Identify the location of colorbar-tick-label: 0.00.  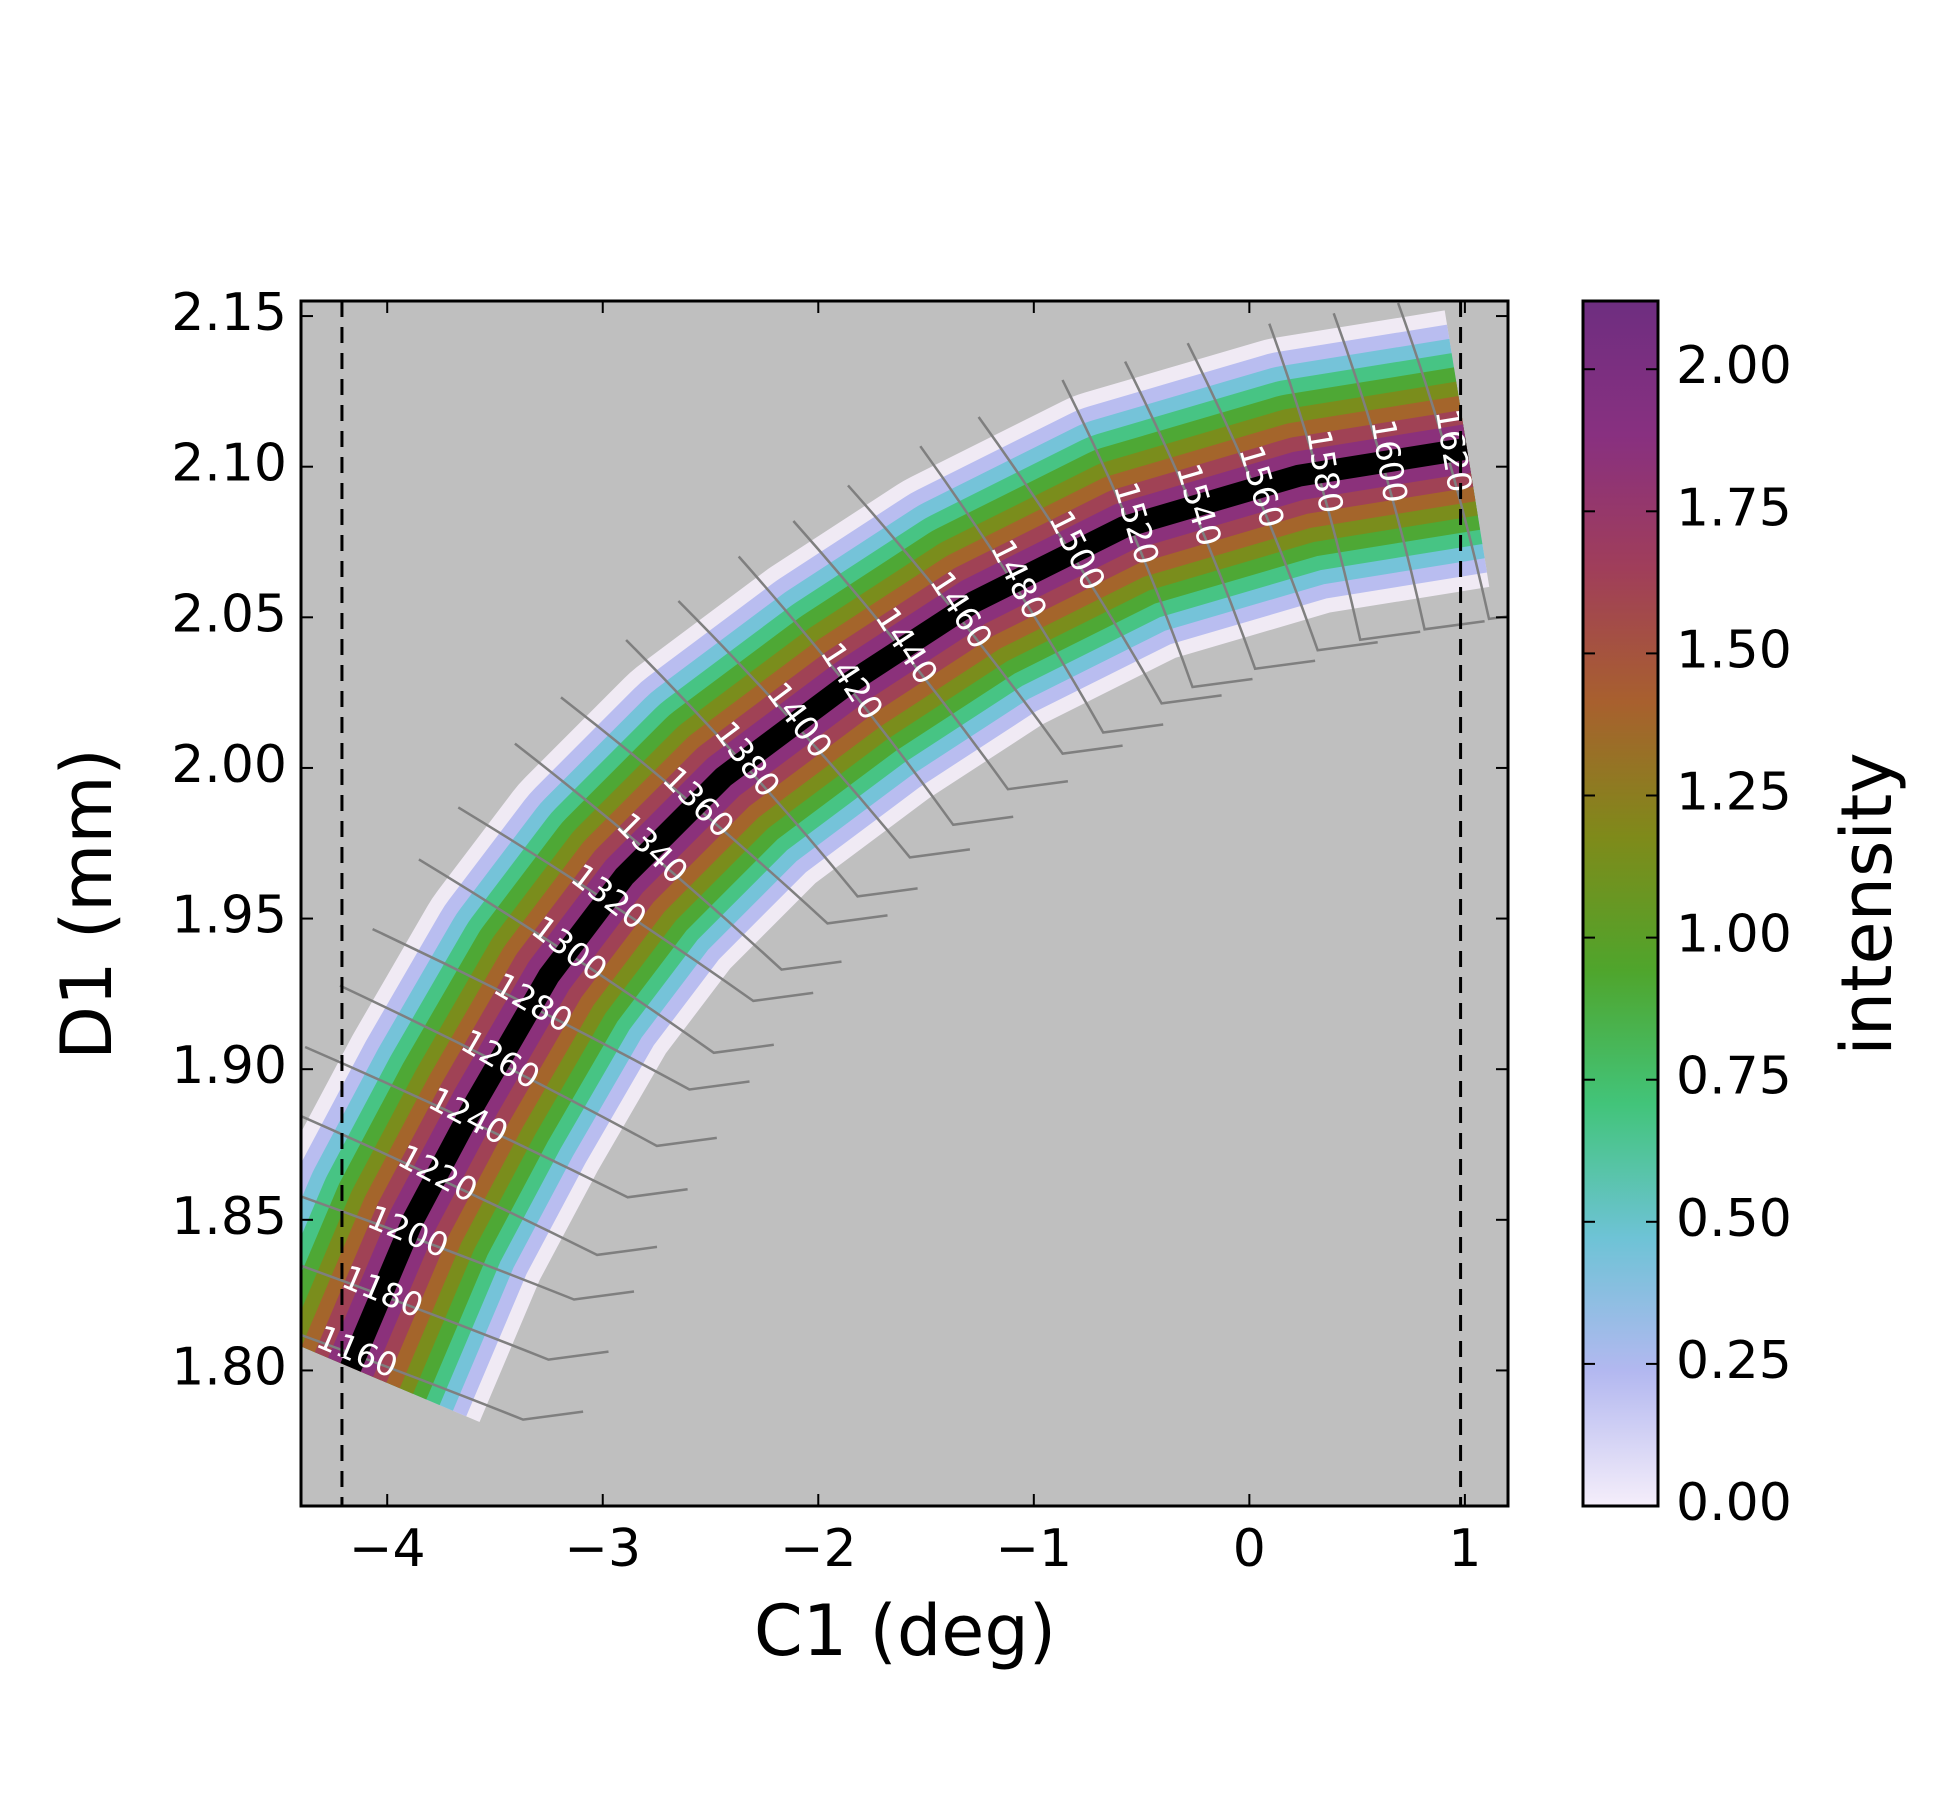
(1734, 1503).